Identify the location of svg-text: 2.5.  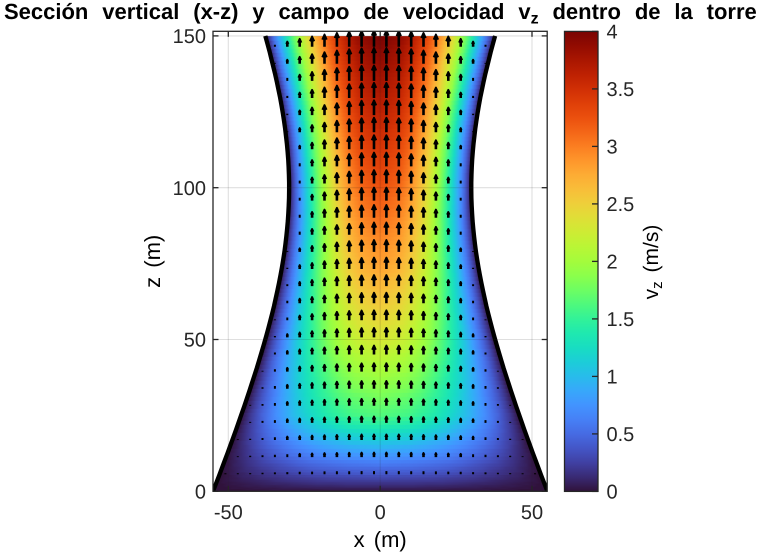
(621, 205).